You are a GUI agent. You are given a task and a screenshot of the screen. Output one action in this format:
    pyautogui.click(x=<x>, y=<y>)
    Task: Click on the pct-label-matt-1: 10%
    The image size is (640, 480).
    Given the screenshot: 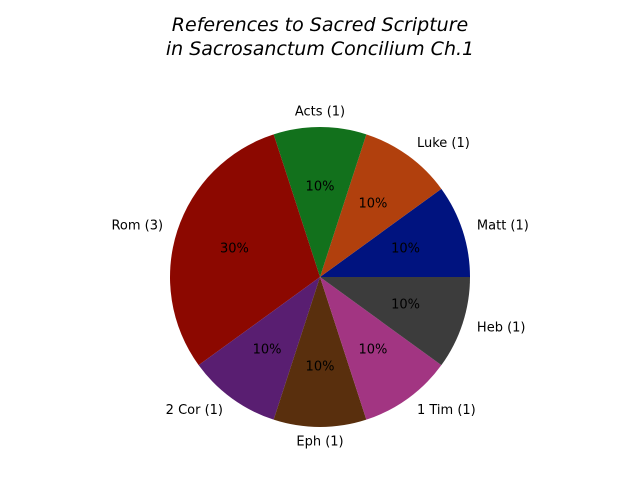 What is the action you would take?
    pyautogui.click(x=405, y=249)
    